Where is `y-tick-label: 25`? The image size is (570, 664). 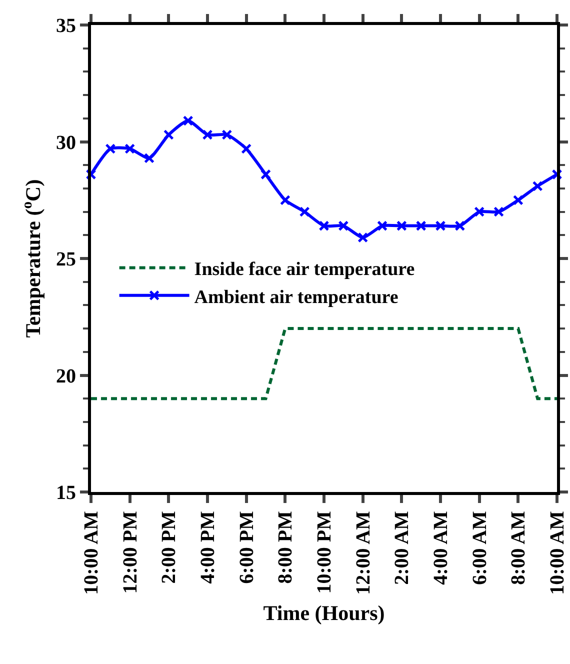
y-tick-label: 25 is located at coordinates (66, 259).